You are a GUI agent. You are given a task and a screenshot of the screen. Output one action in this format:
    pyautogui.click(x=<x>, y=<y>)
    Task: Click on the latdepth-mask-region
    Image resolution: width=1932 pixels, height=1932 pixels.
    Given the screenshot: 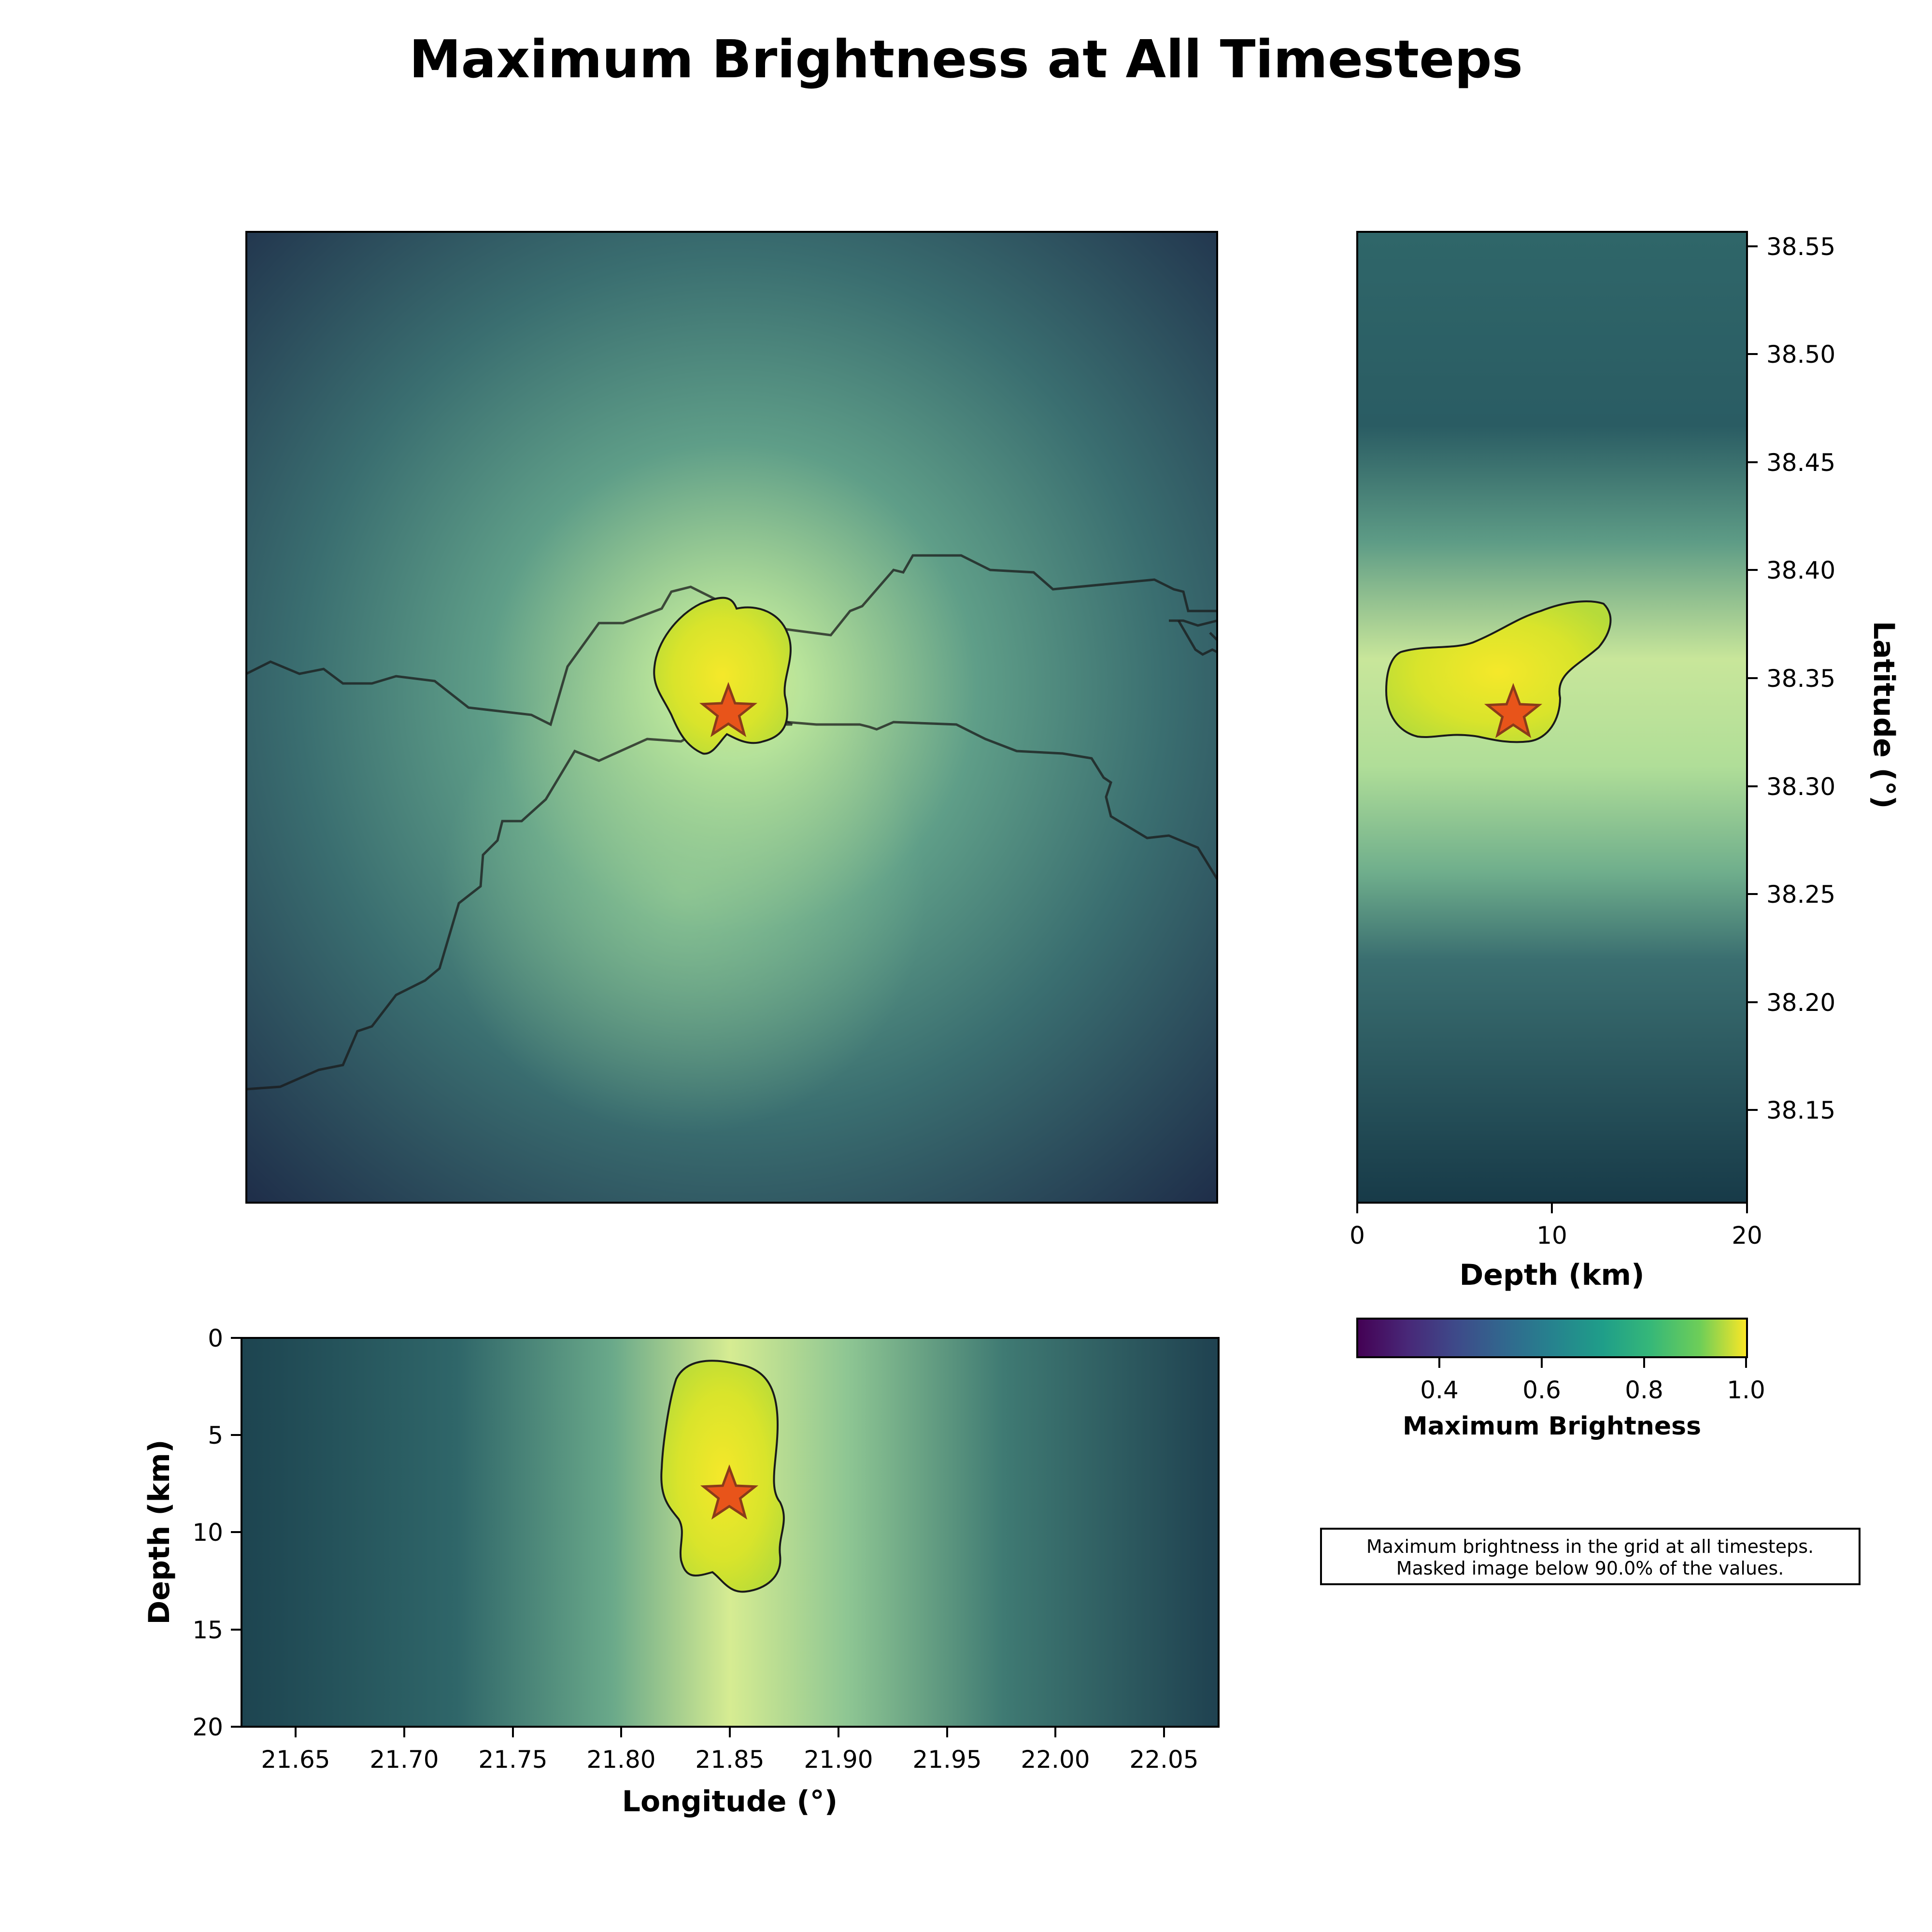 What is the action you would take?
    pyautogui.click(x=1498, y=671)
    